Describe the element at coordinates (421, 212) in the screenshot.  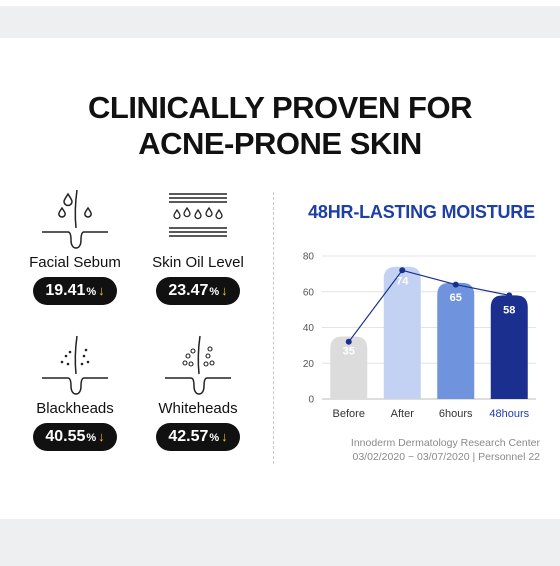
I see `chart-title: 48HR-LASTING MOISTURE` at that location.